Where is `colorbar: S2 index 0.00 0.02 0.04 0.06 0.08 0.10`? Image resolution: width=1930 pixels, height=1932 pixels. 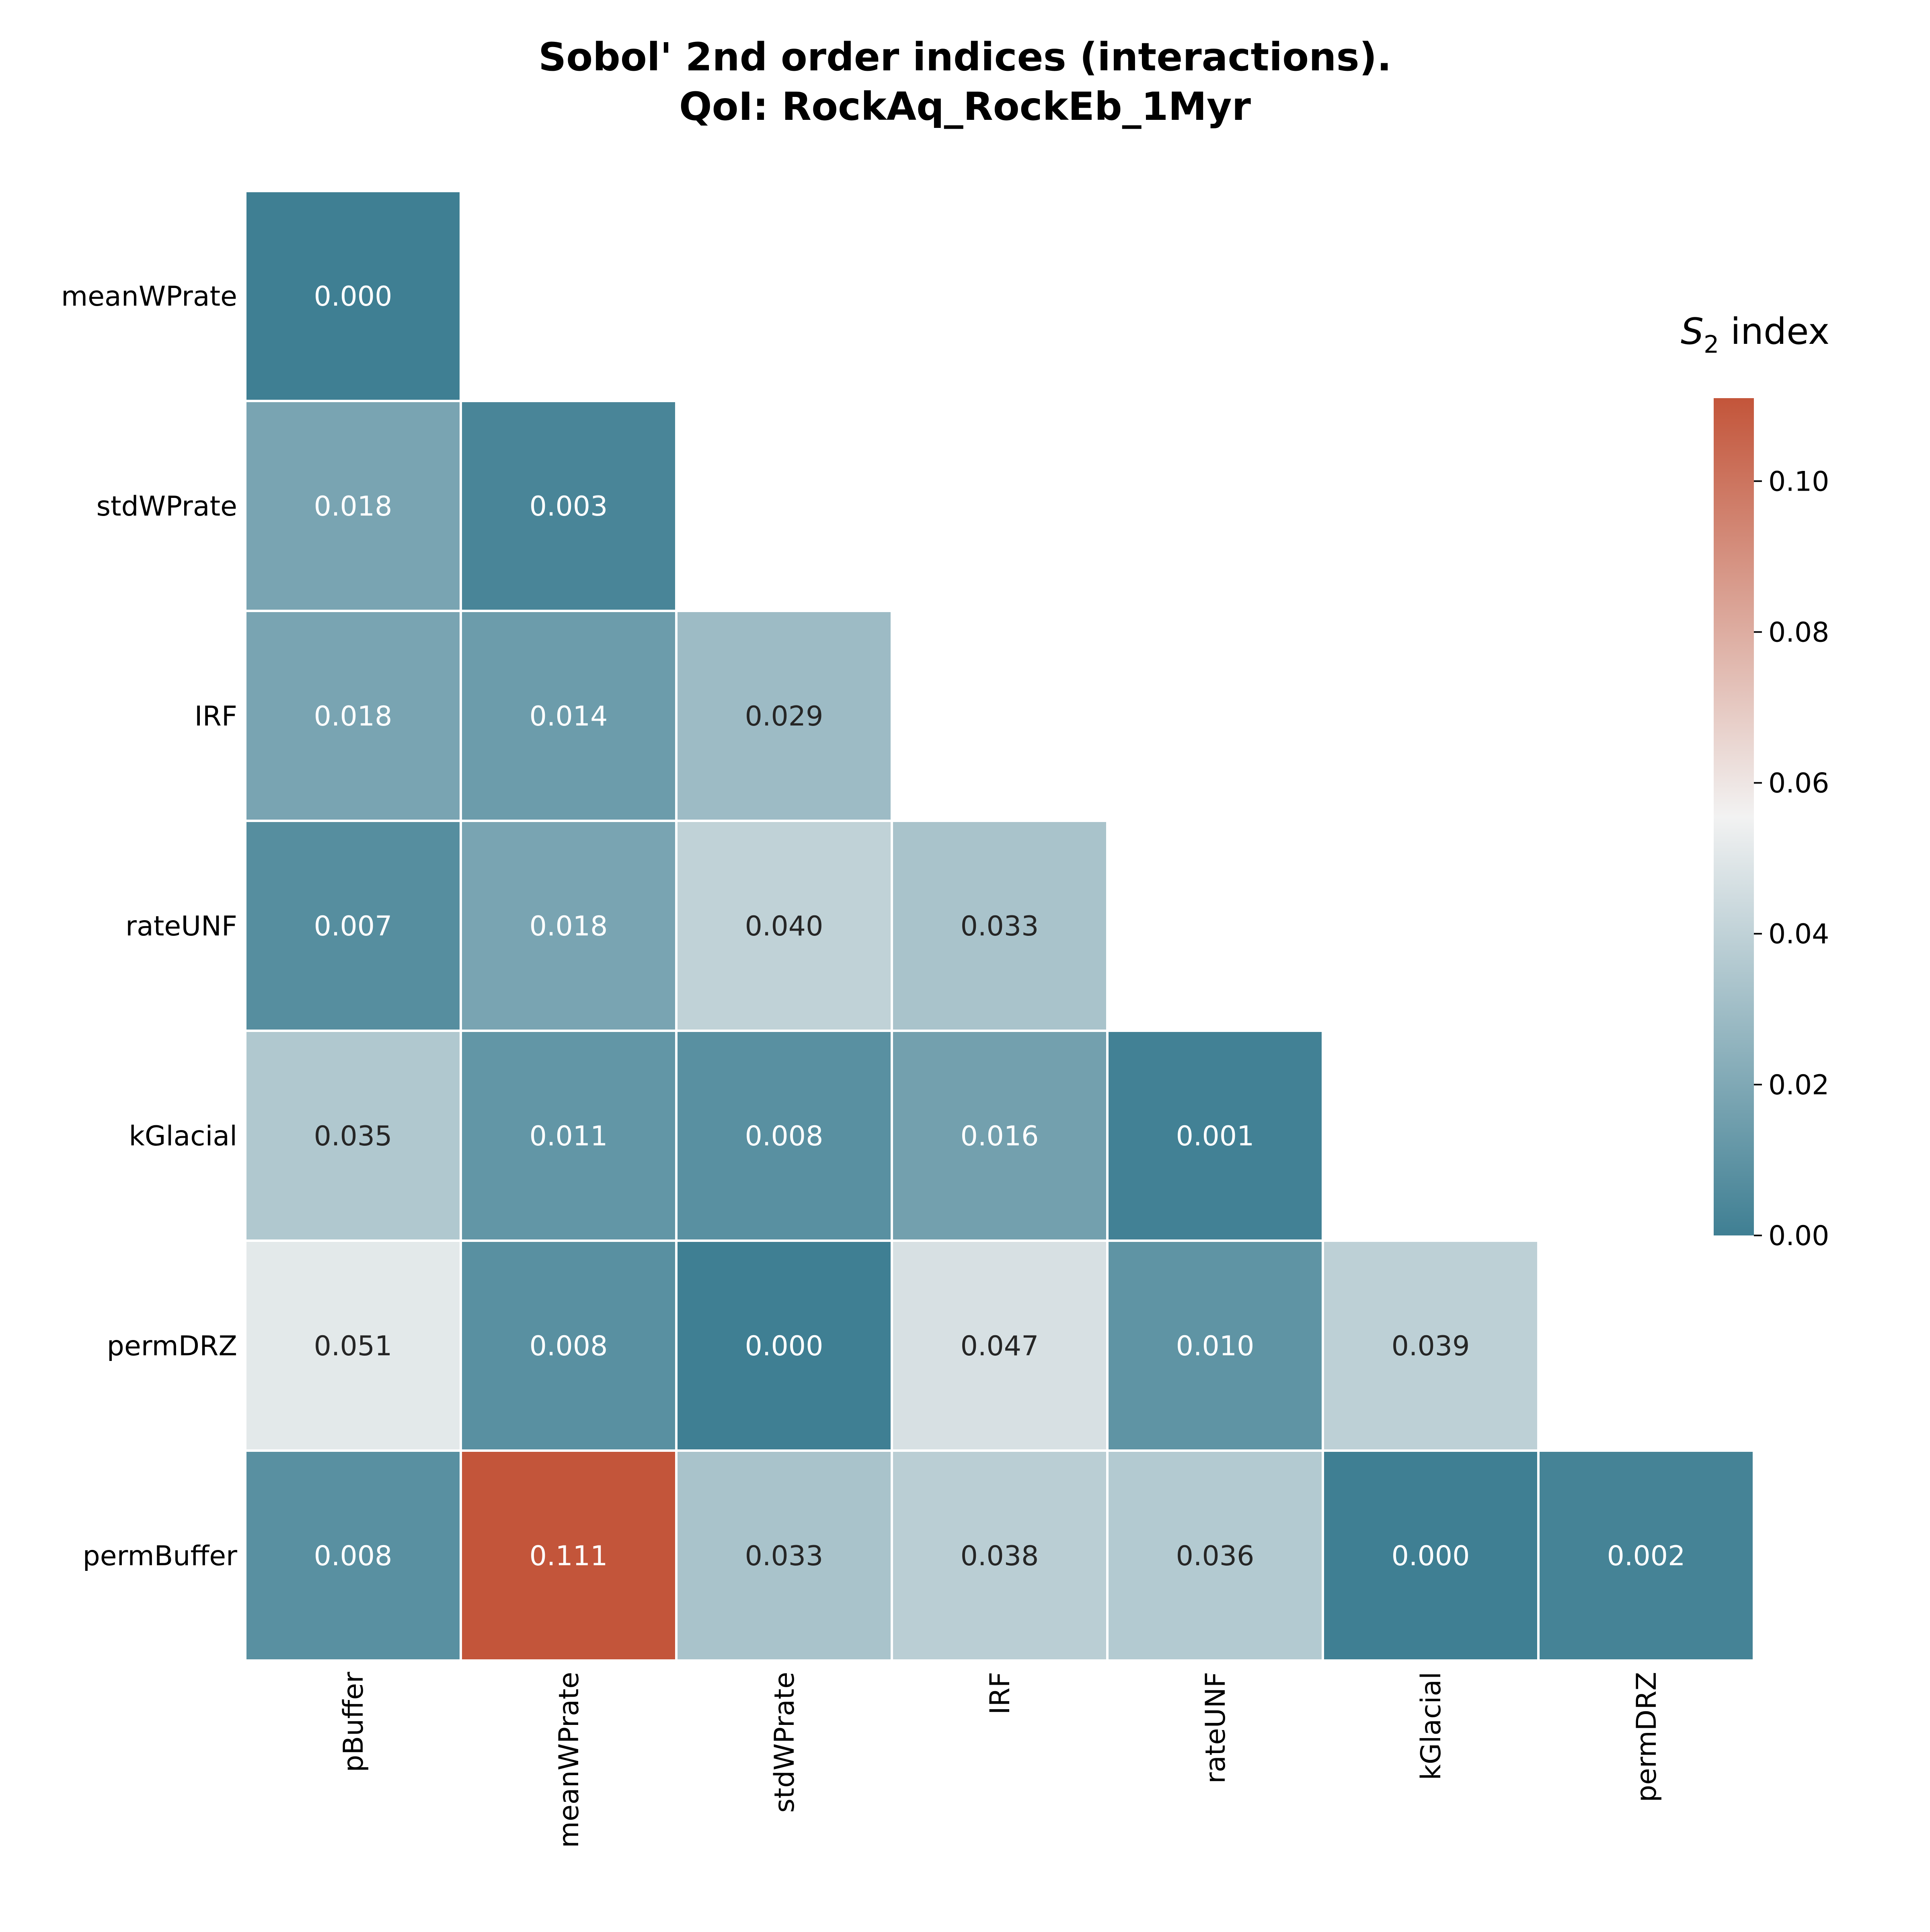 colorbar: S2 index 0.00 0.02 0.04 0.06 0.08 0.10 is located at coordinates (1755, 781).